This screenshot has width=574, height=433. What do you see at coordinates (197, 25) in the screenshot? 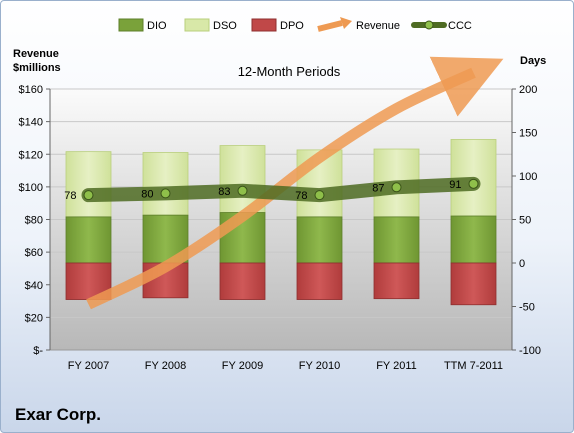
I see `legend-swatch-dso` at bounding box center [197, 25].